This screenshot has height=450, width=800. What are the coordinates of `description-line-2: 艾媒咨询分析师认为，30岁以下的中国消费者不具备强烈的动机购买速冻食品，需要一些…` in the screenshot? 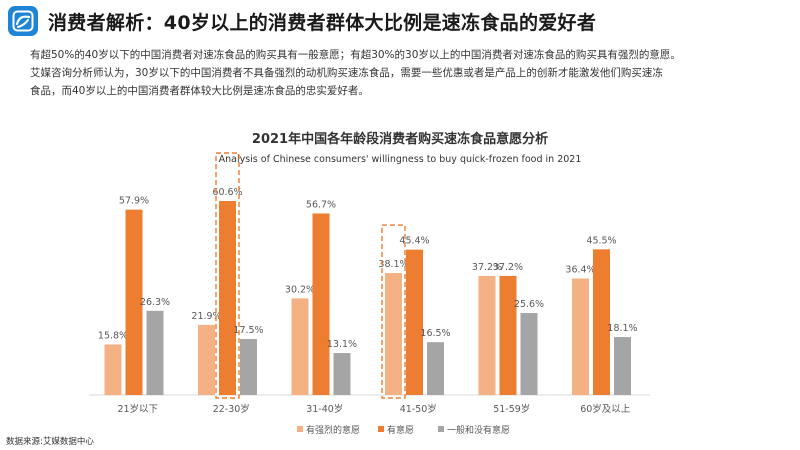 It's located at (346, 73).